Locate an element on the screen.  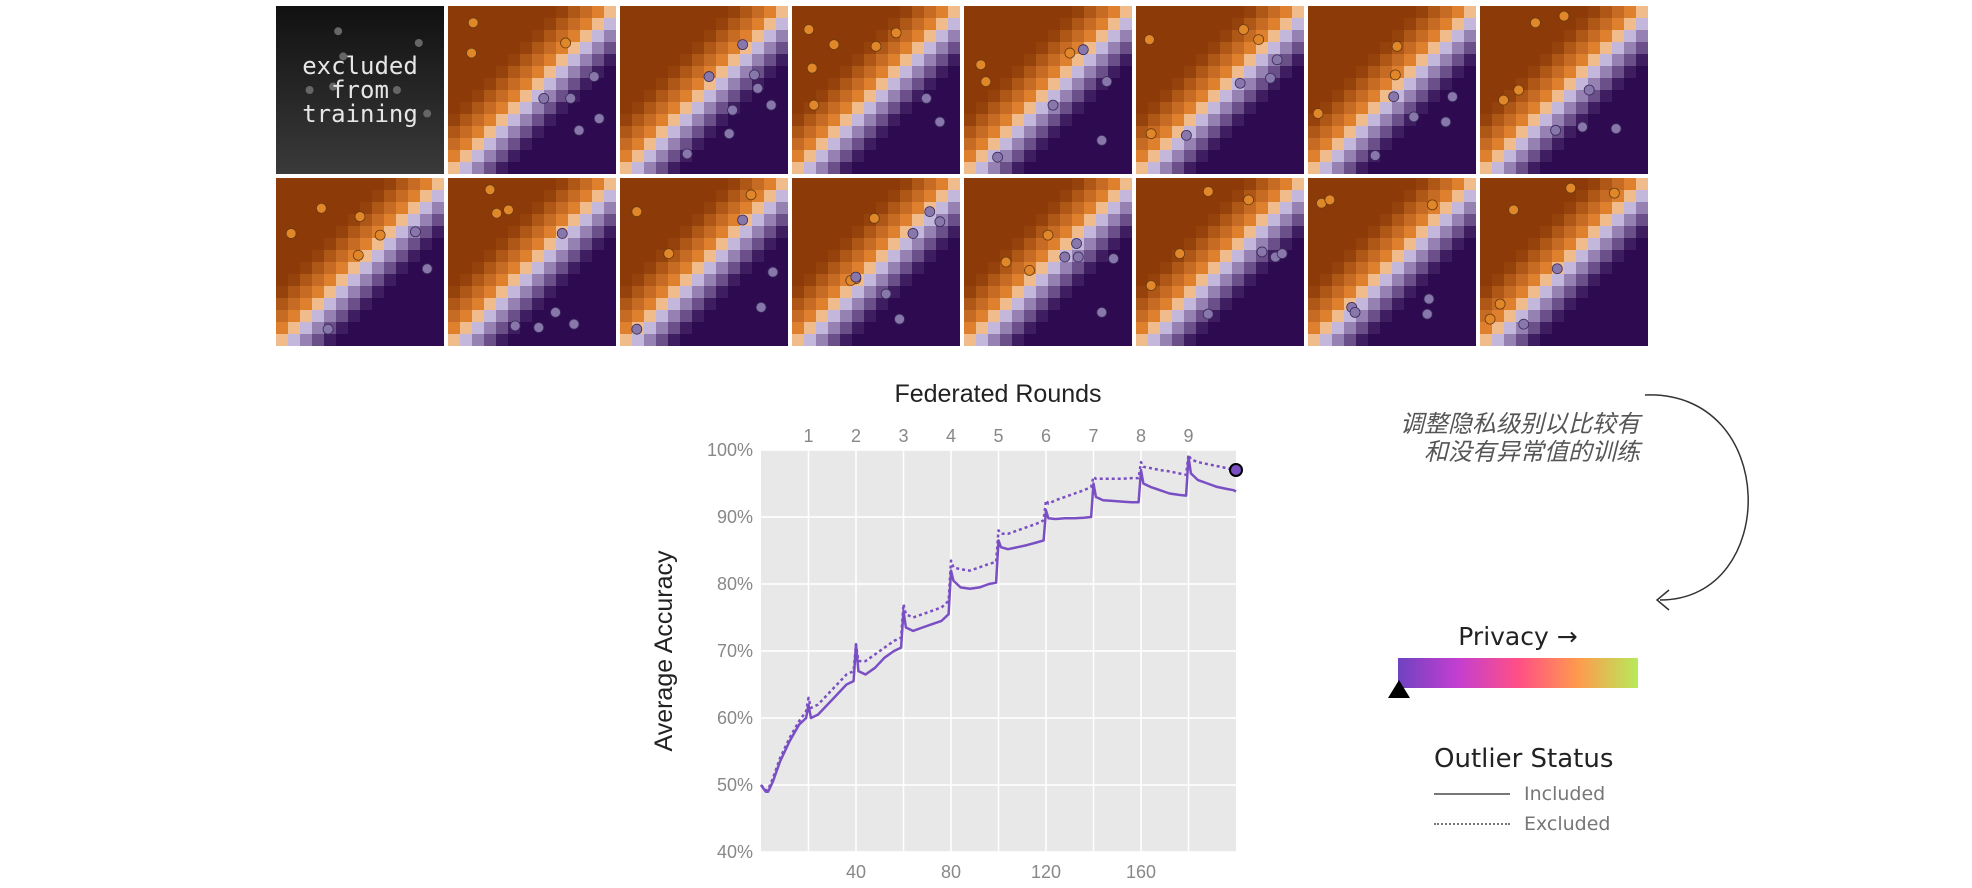
current-point-marker is located at coordinates (1236, 470).